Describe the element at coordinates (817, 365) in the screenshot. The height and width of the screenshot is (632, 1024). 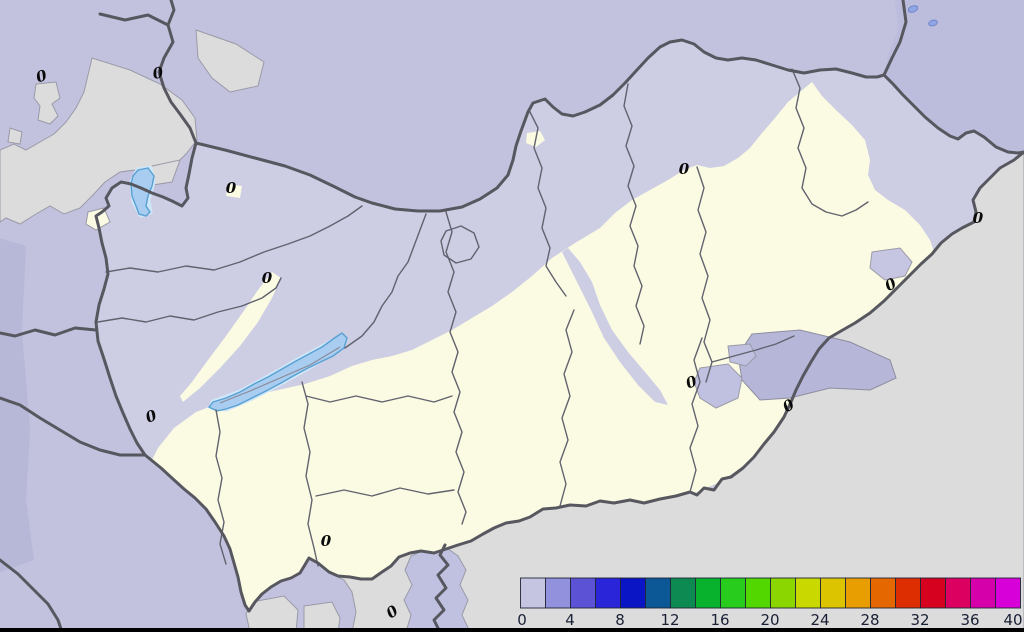
I see `dark-patch-se-band` at that location.